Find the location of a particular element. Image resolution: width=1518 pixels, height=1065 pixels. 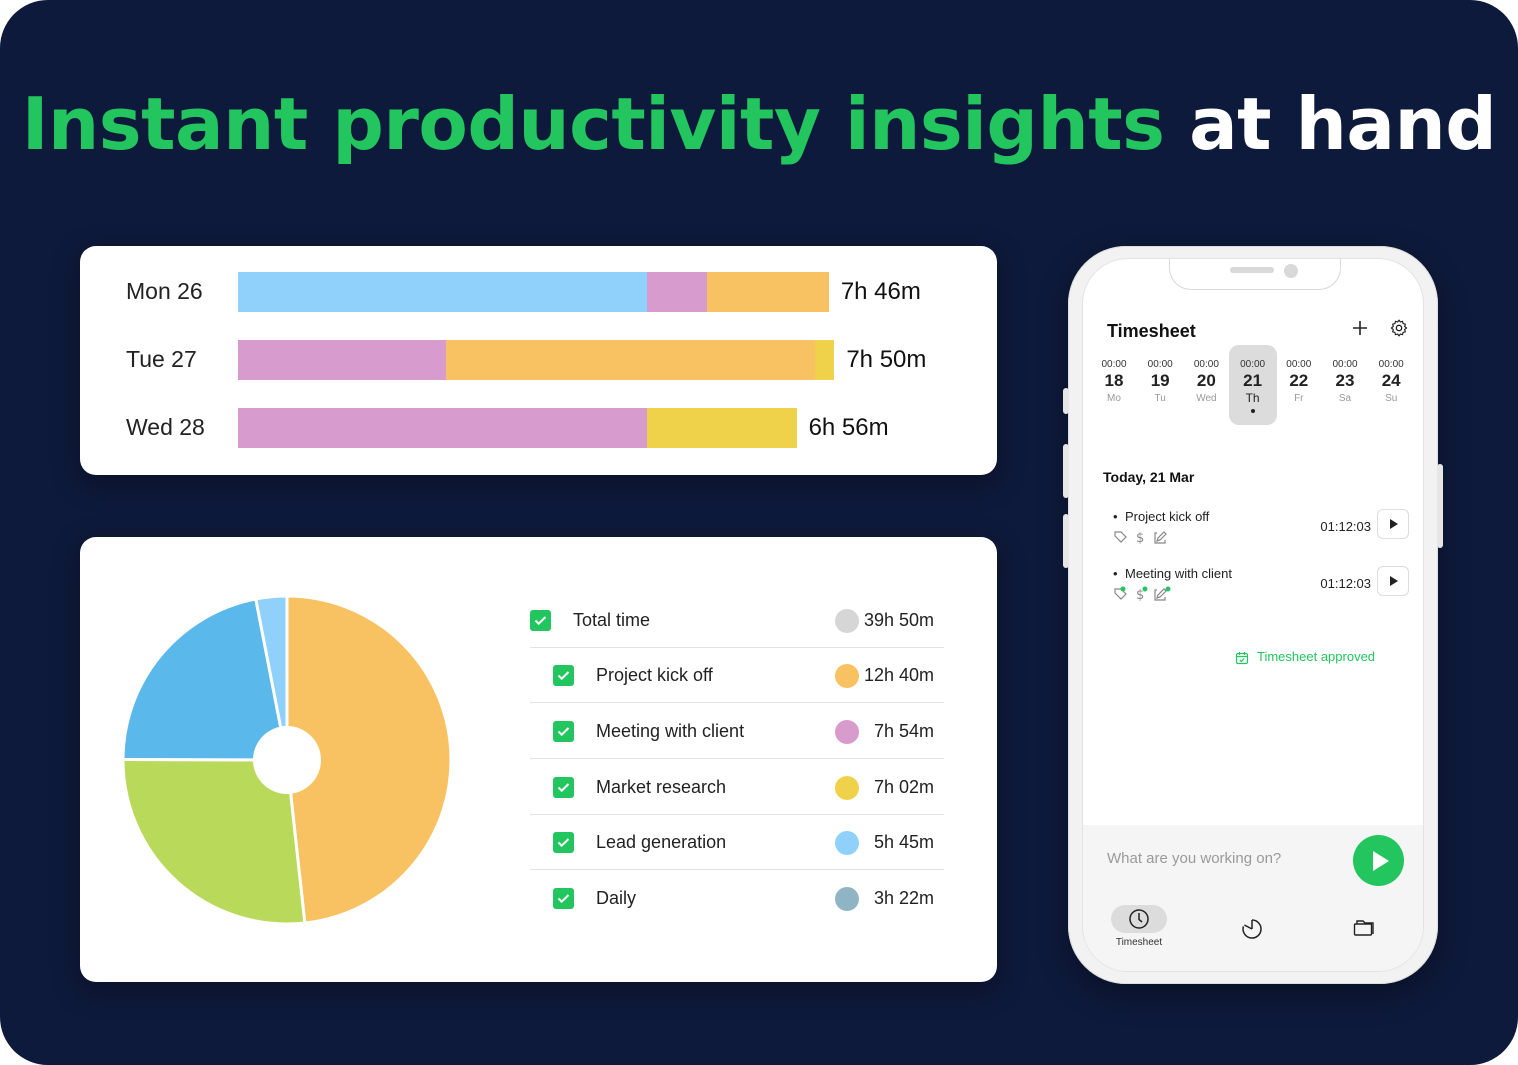

donut-hole is located at coordinates (287, 760).